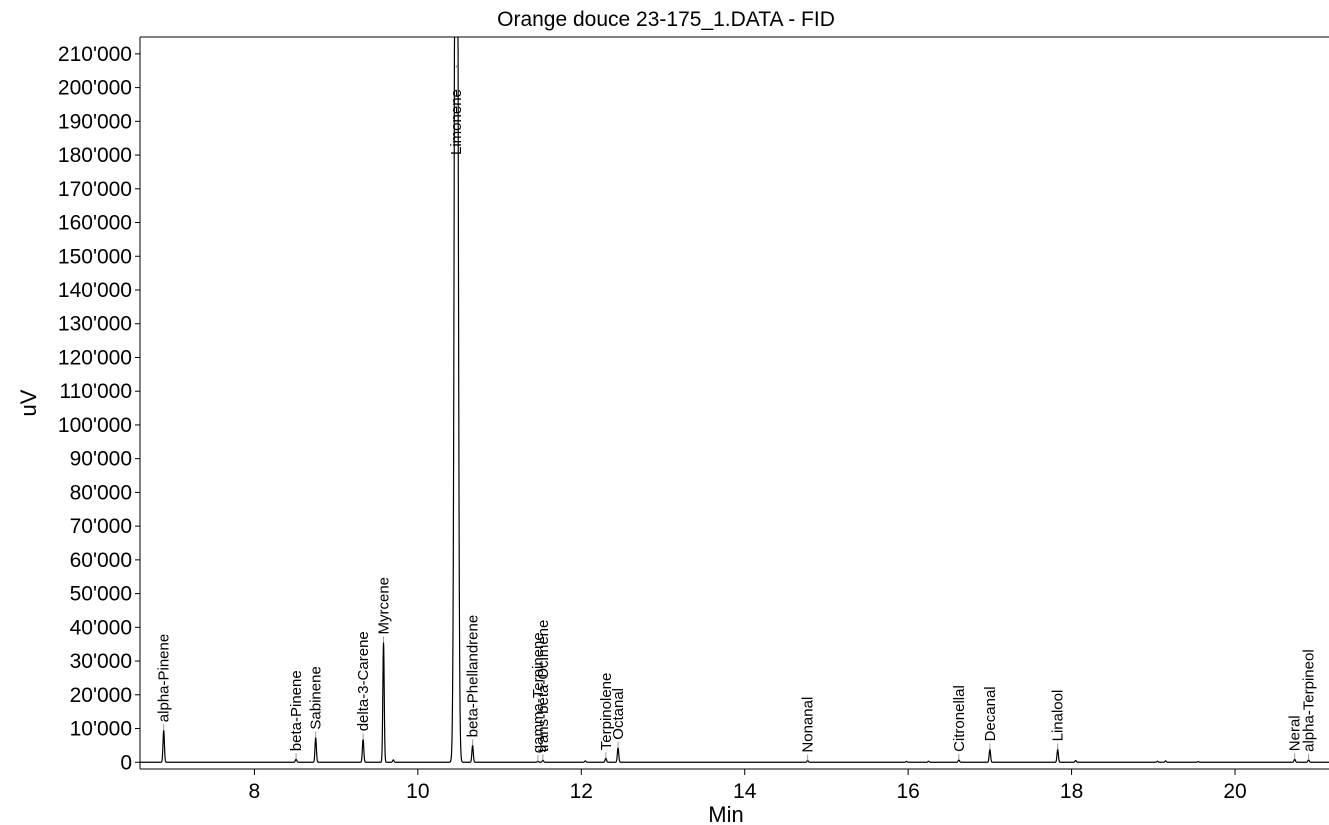 The height and width of the screenshot is (825, 1329). I want to click on y-tick-label: 90'000, so click(101, 459).